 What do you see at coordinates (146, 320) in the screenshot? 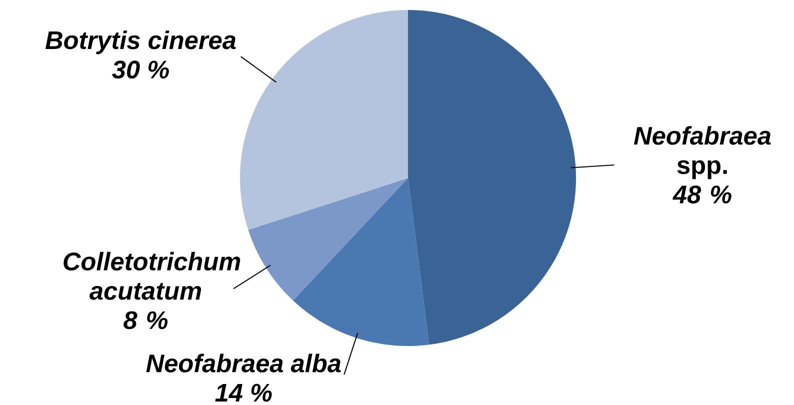
I see `data-label: 8 %` at bounding box center [146, 320].